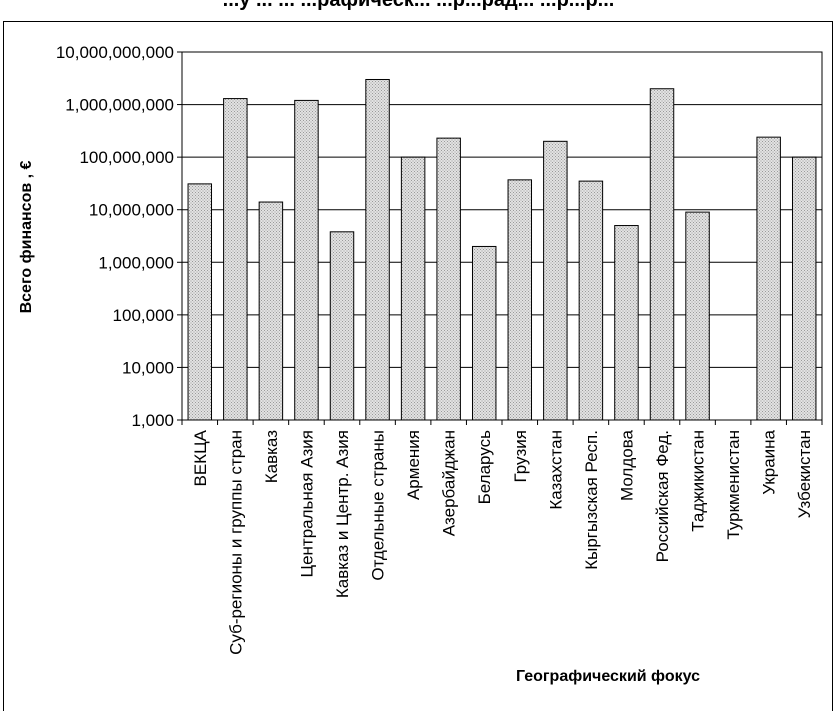 This screenshot has width=837, height=711. I want to click on x-tick-label: Казахстан, so click(555, 470).